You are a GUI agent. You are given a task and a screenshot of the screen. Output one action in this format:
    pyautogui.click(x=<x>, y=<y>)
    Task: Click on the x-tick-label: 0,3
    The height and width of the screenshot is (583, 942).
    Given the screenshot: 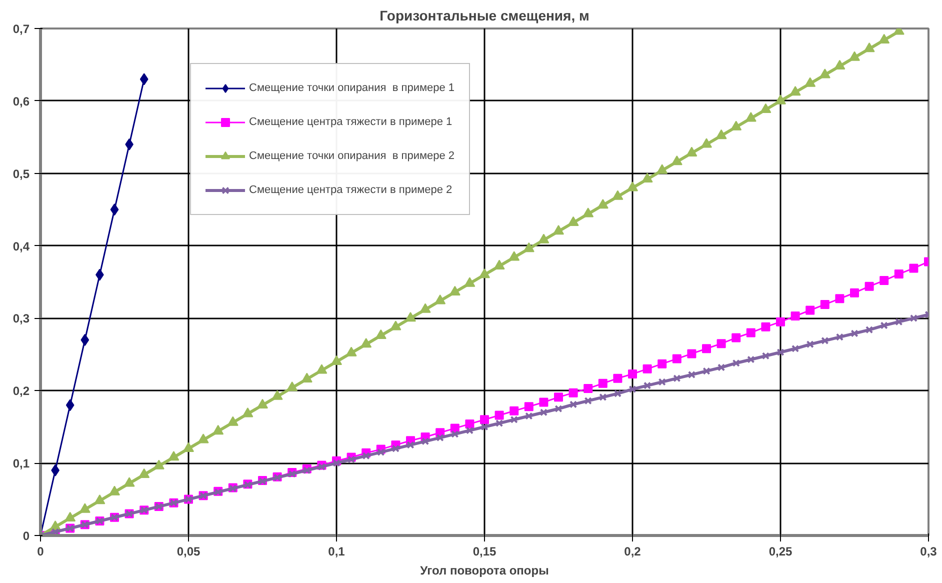 What is the action you would take?
    pyautogui.click(x=929, y=551)
    